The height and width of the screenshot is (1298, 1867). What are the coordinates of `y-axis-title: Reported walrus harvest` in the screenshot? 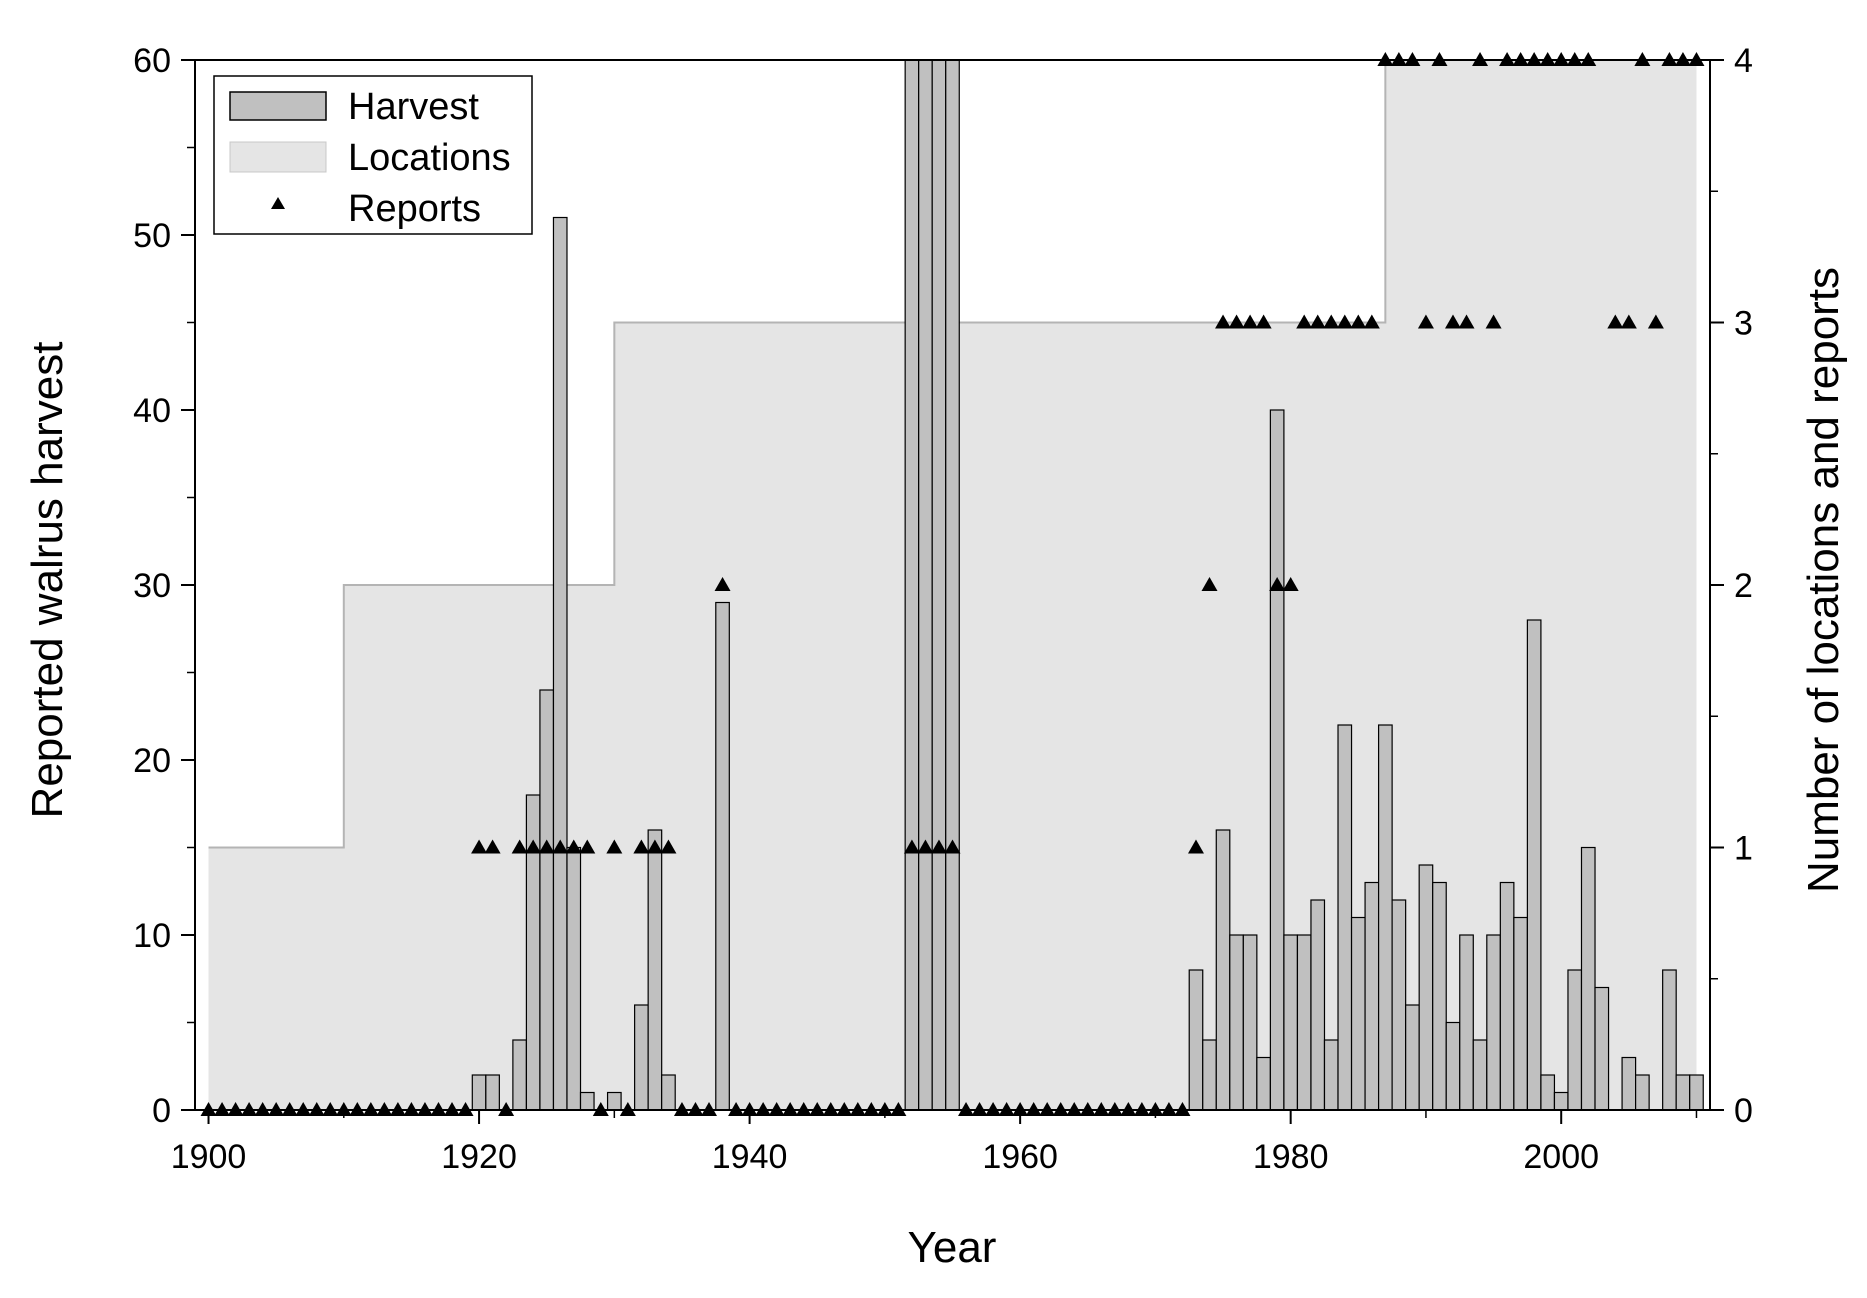 It's located at (47, 580).